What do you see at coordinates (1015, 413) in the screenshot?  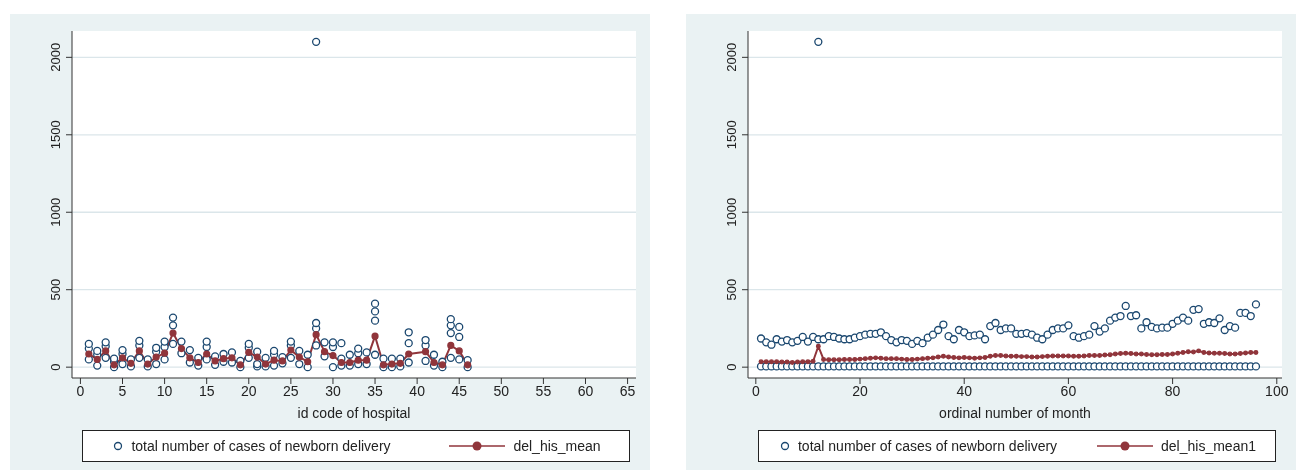 I see `x-axis-title: ordinal number of month` at bounding box center [1015, 413].